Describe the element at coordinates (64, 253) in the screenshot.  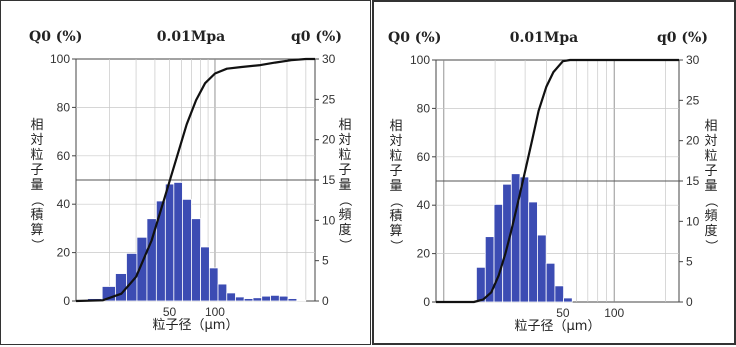
I see `left-tick-label: 20` at that location.